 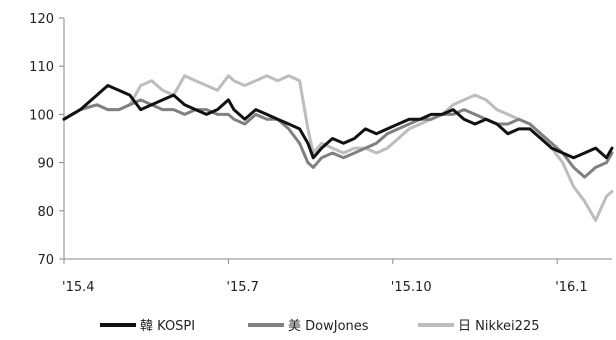 What do you see at coordinates (167, 326) in the screenshot?
I see `legend-label: 韓 KOSPI` at bounding box center [167, 326].